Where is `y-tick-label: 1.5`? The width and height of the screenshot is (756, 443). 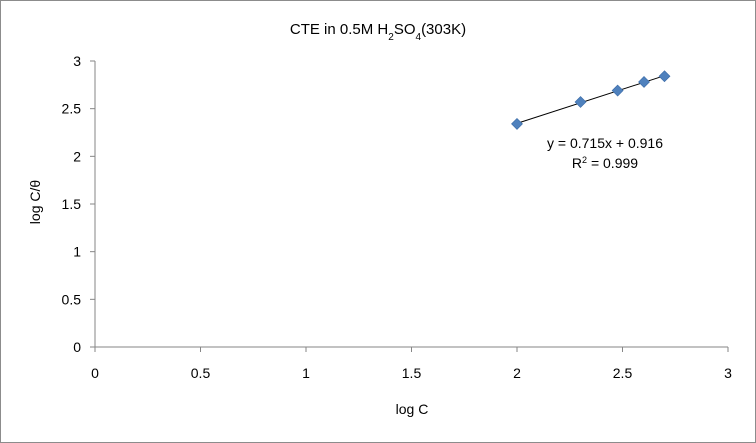 y-tick-label: 1.5 is located at coordinates (72, 204).